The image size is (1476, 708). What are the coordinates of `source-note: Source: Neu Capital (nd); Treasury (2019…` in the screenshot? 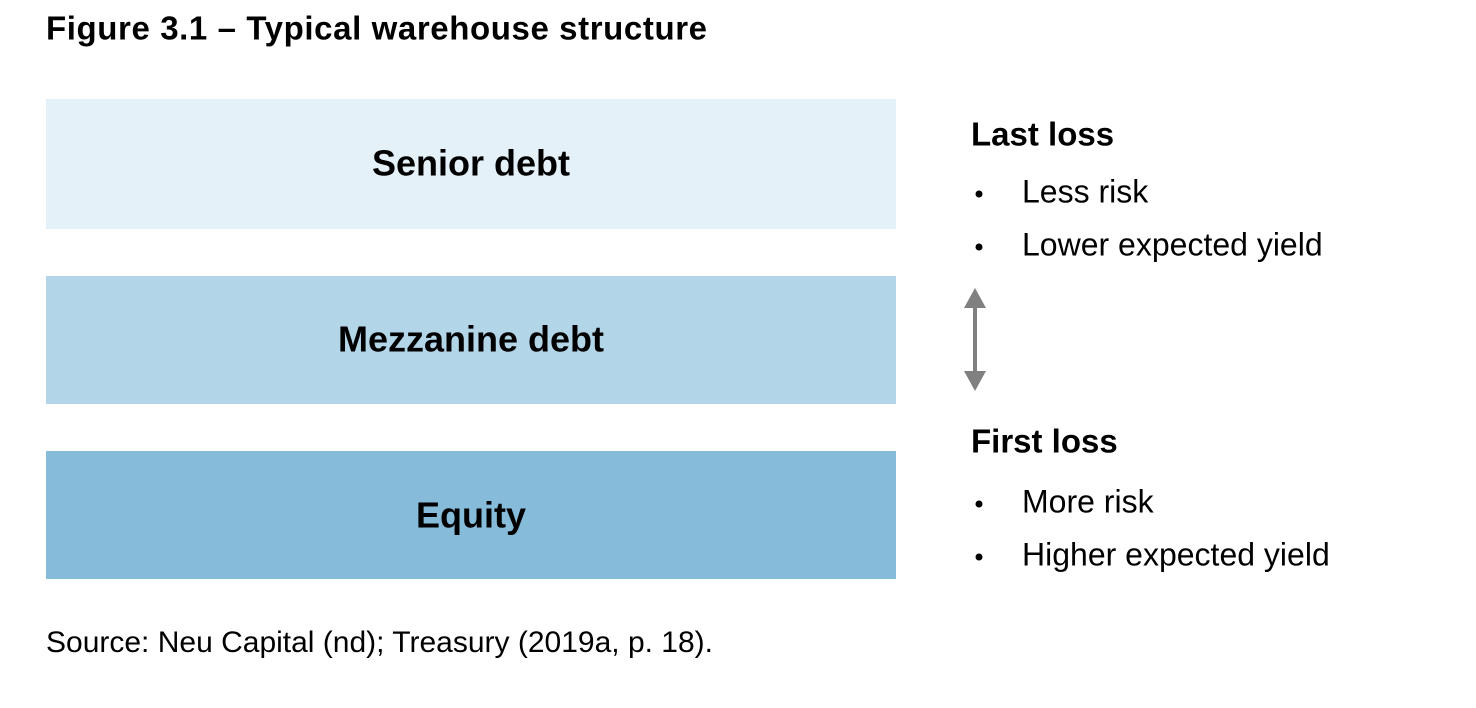 It's located at (379, 642).